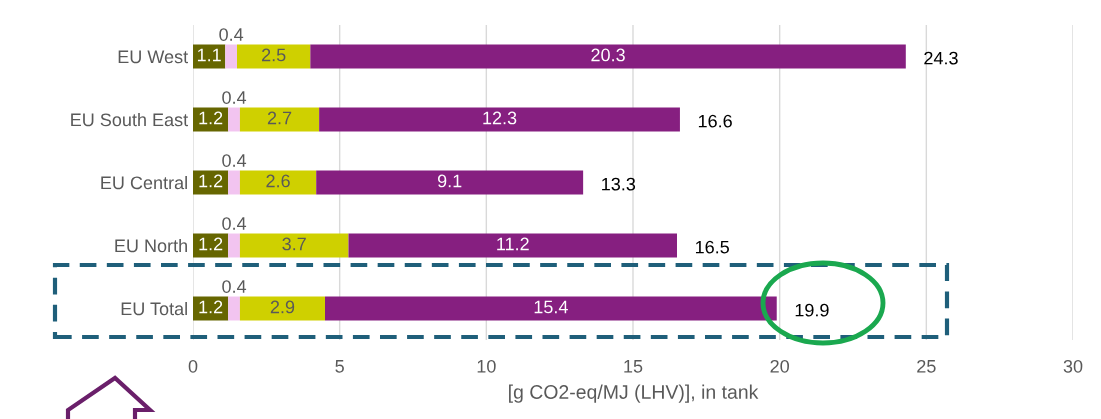 The image size is (1101, 419). Describe the element at coordinates (619, 184) in the screenshot. I see `total-label: 13.3` at that location.